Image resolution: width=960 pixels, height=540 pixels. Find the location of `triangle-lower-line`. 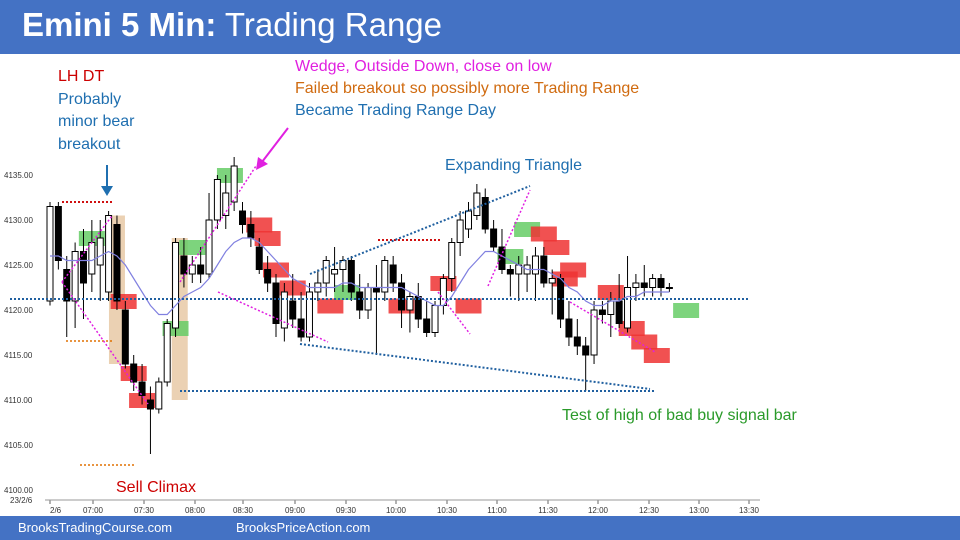

triangle-lower-line is located at coordinates (475, 366).